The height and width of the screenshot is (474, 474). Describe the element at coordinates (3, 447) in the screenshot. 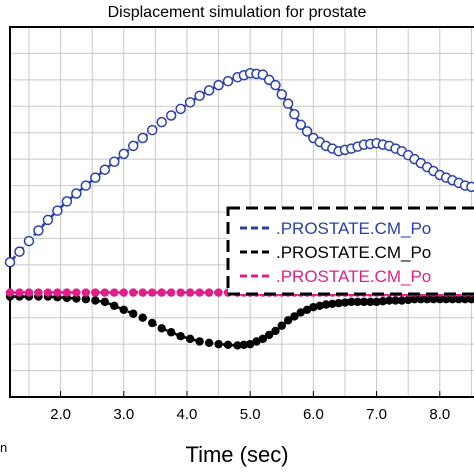

I see `x-axis-unit-fragment: n` at that location.